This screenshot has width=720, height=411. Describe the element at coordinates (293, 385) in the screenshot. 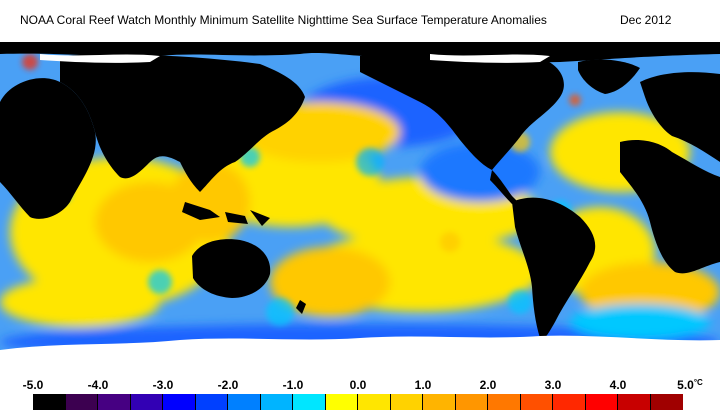

I see `legend-tick: -1.0` at that location.